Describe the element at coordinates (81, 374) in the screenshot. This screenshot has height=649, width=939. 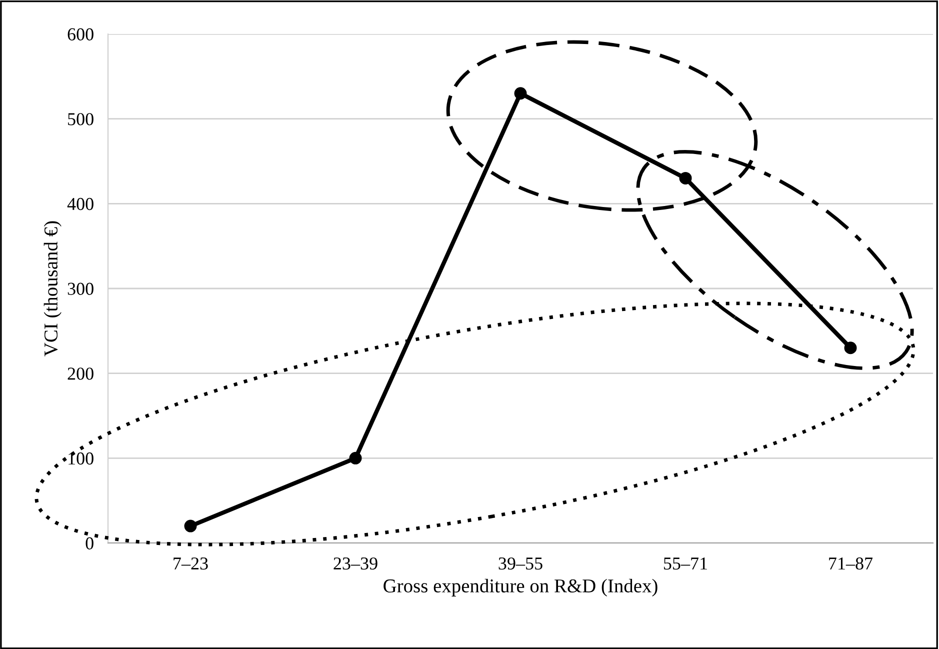
I see `y-tick-label: 200` at that location.